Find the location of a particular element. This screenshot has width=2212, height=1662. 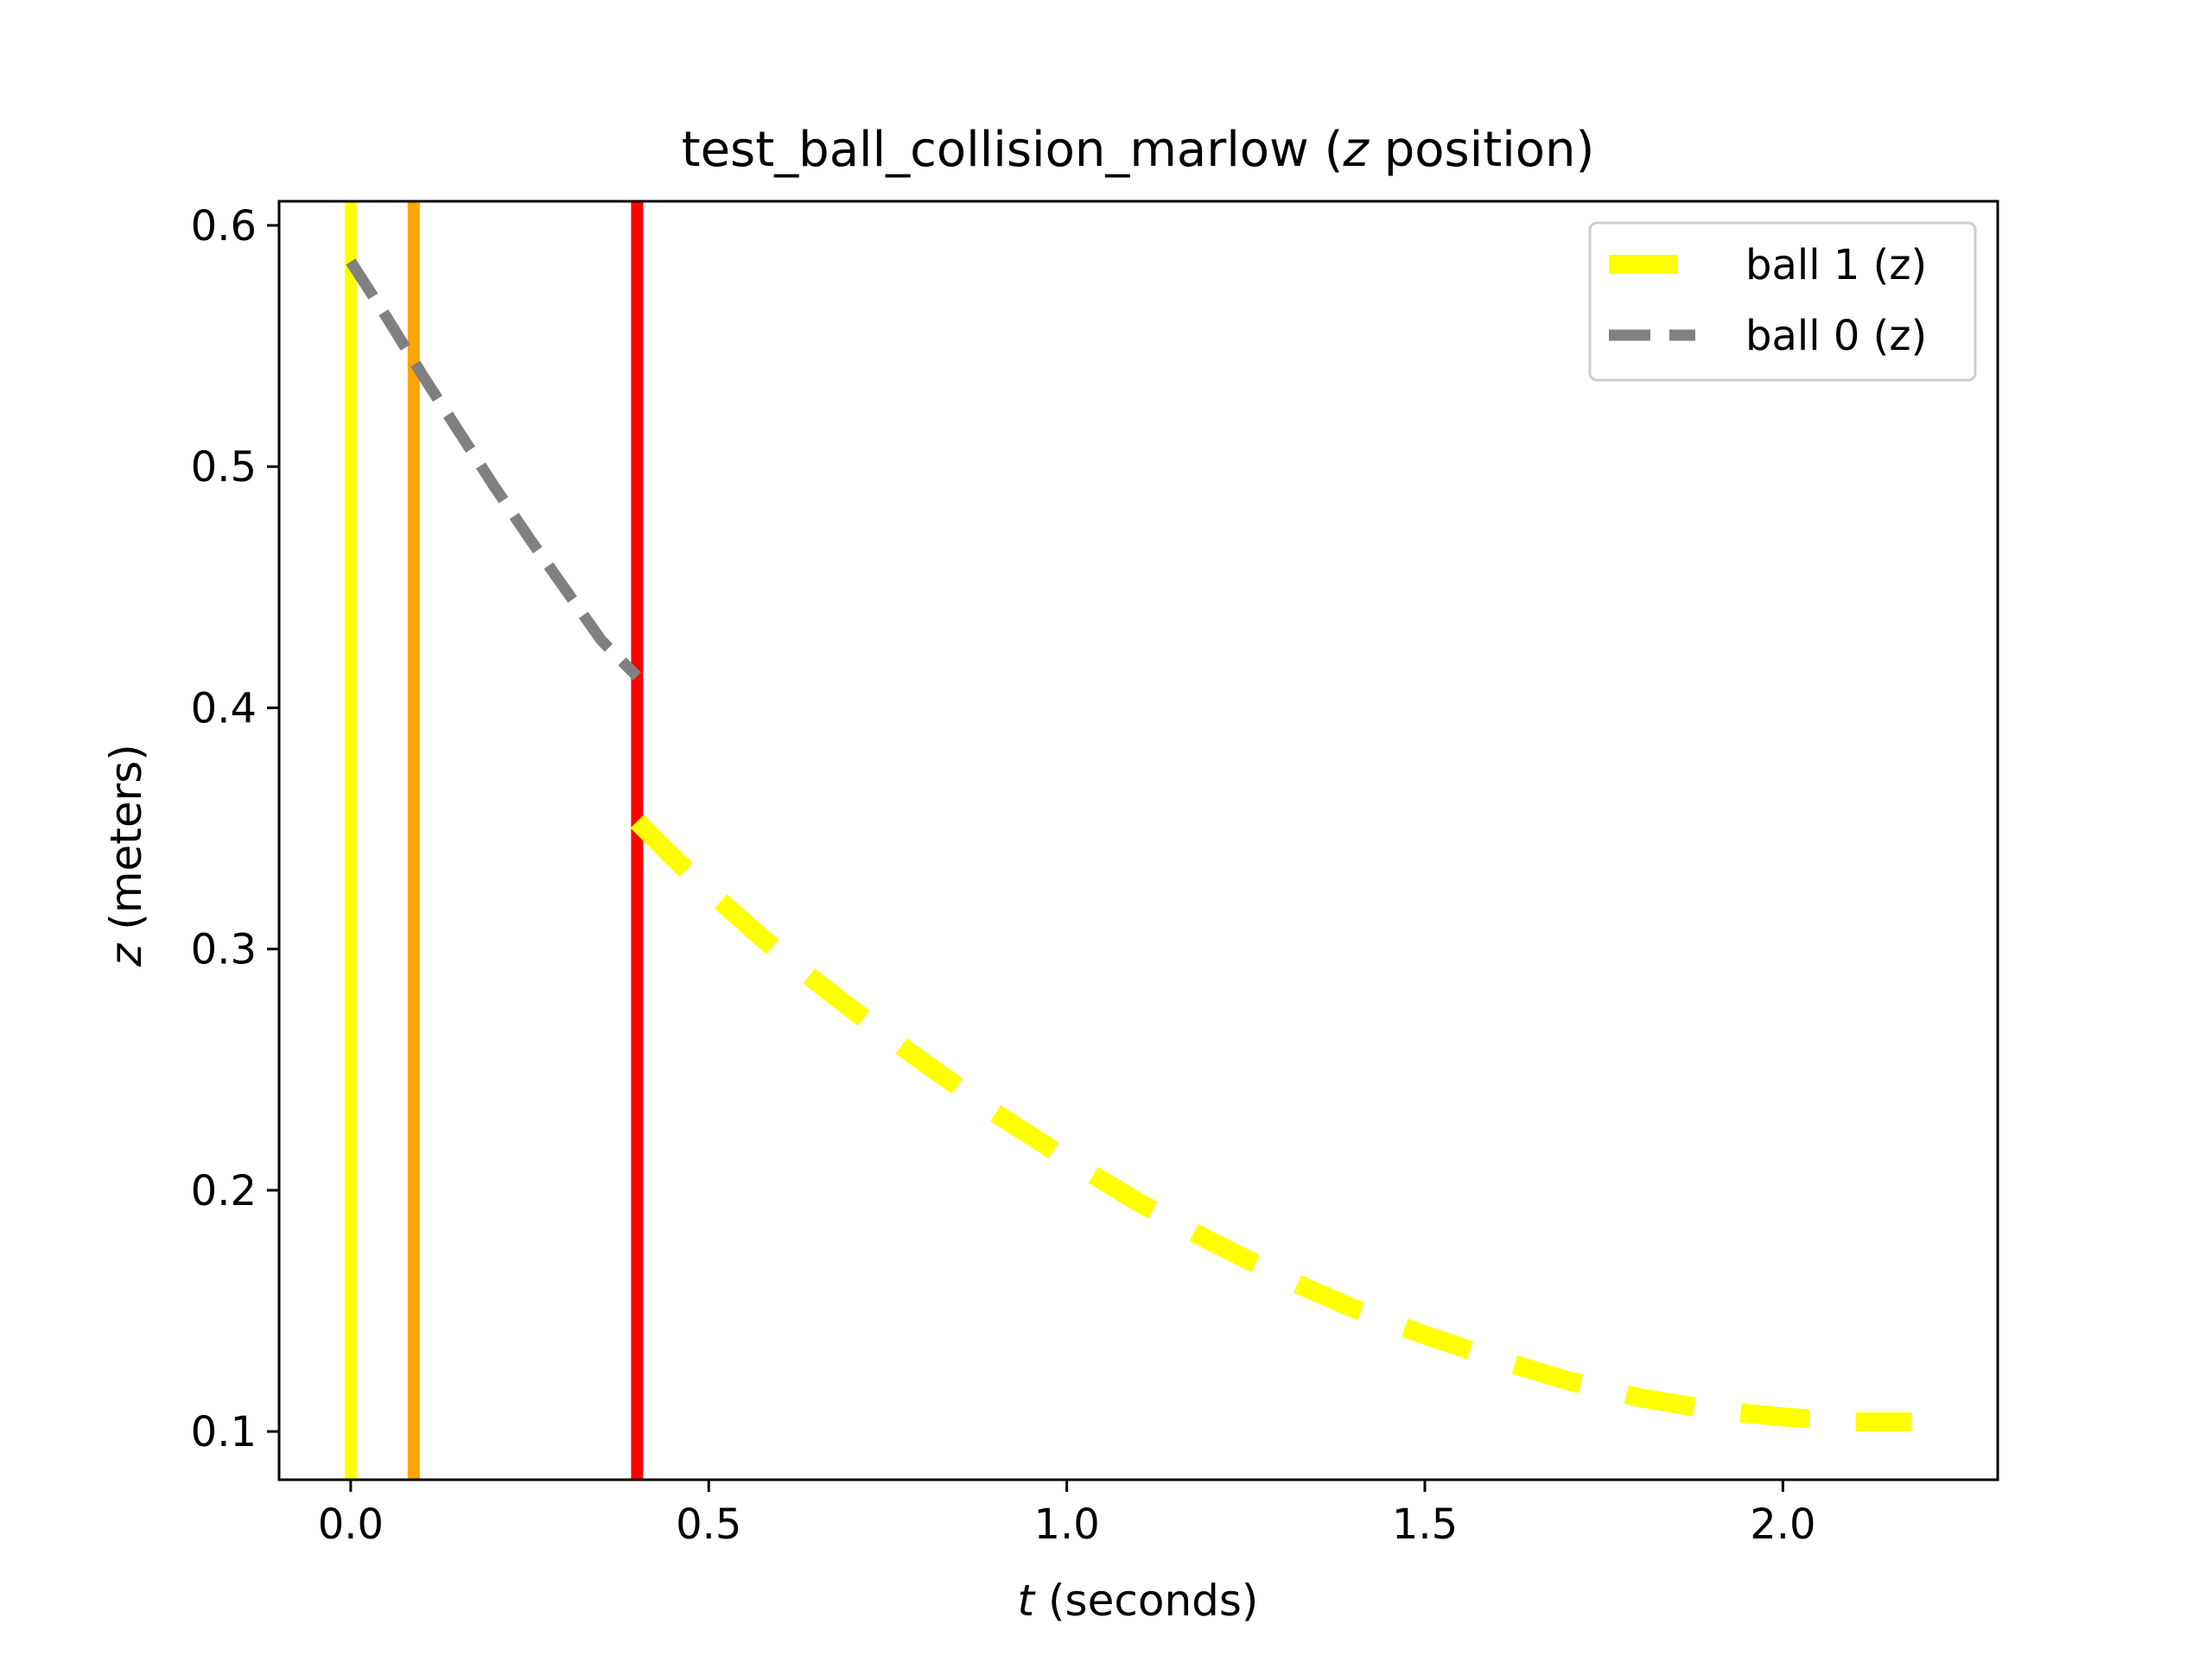

y-tick-label-2: 0.3 is located at coordinates (224, 950).